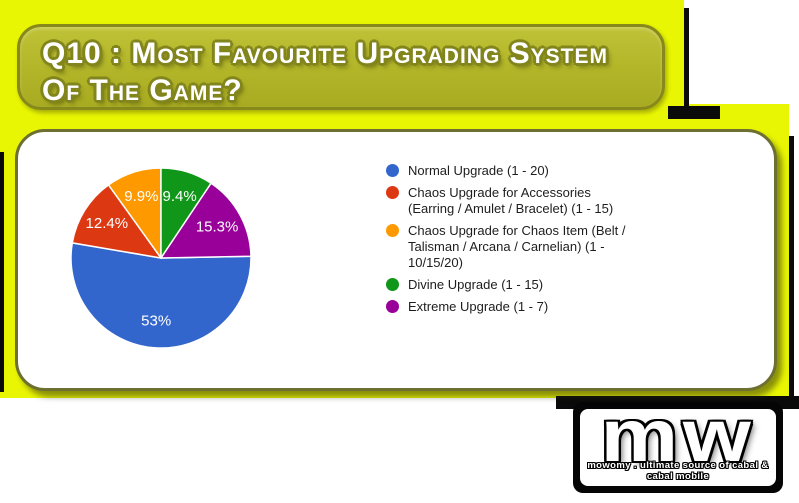 Image resolution: width=799 pixels, height=503 pixels. What do you see at coordinates (694, 112) in the screenshot?
I see `decorative-shadow-top-corner` at bounding box center [694, 112].